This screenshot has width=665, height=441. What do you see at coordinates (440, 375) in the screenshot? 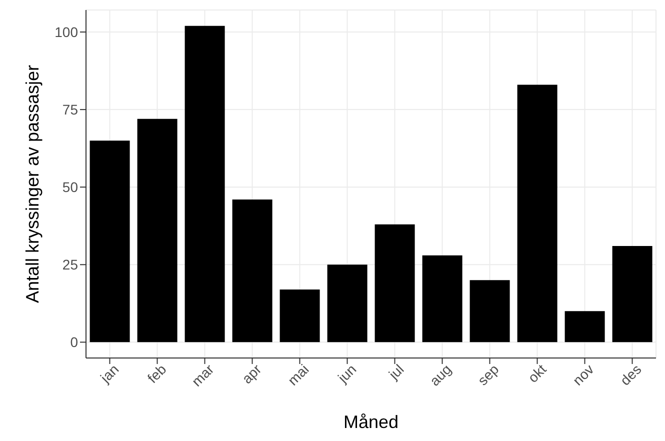
I see `x-tick-label: aug` at bounding box center [440, 375].